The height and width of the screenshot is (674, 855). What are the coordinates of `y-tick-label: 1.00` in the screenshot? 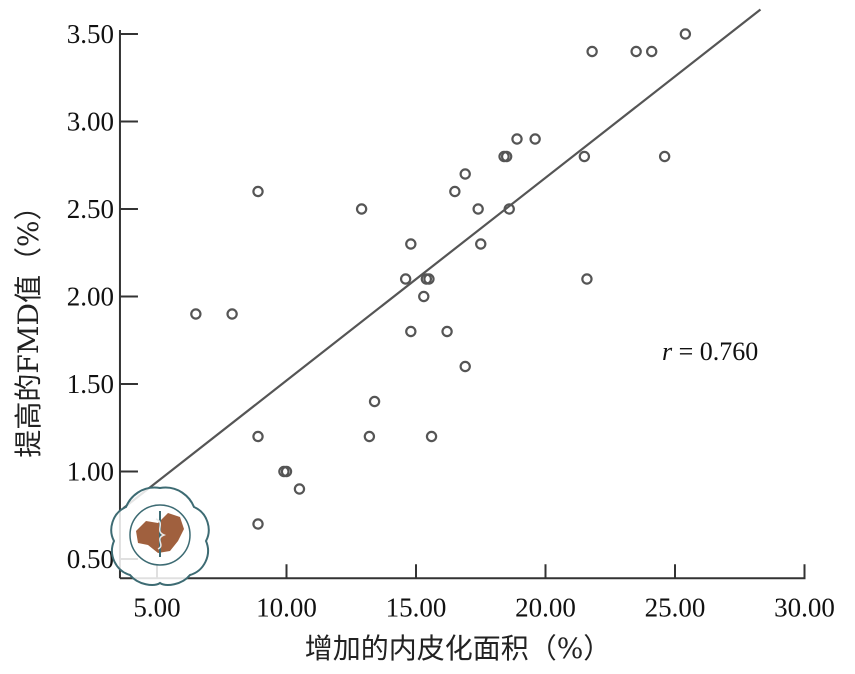 It's located at (90, 472).